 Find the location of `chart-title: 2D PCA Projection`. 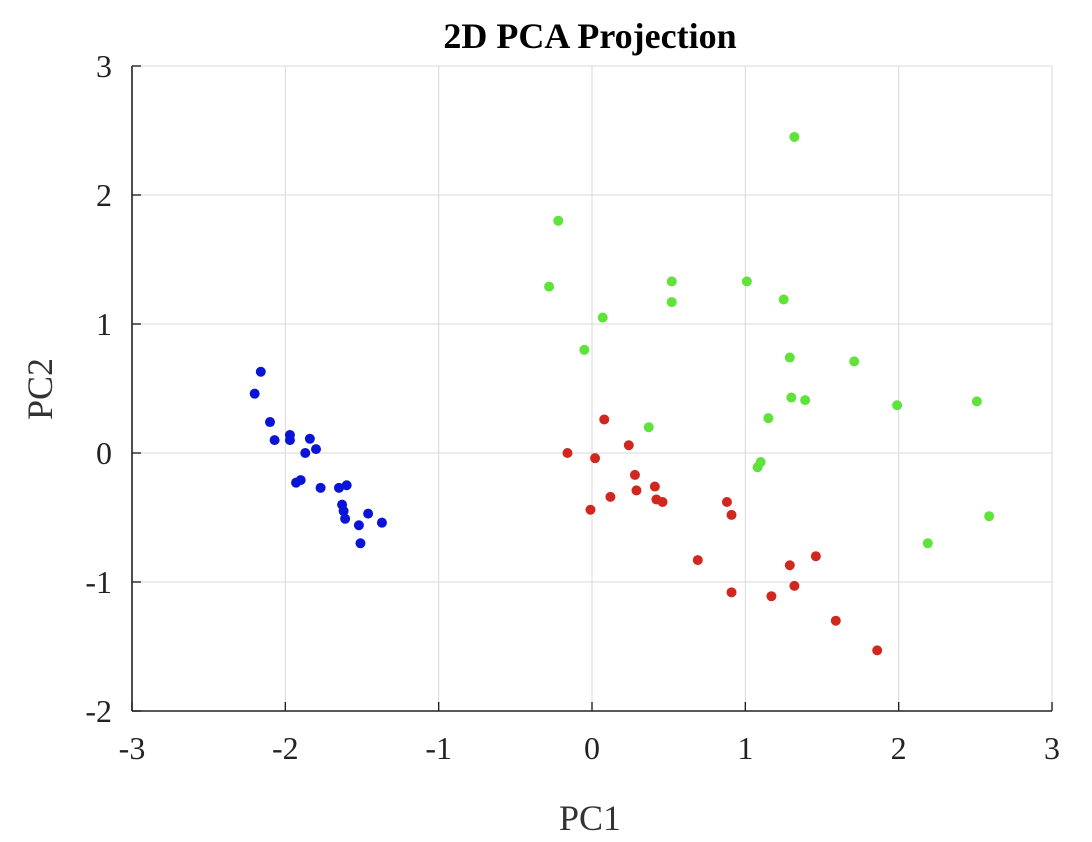

chart-title: 2D PCA Projection is located at coordinates (589, 36).